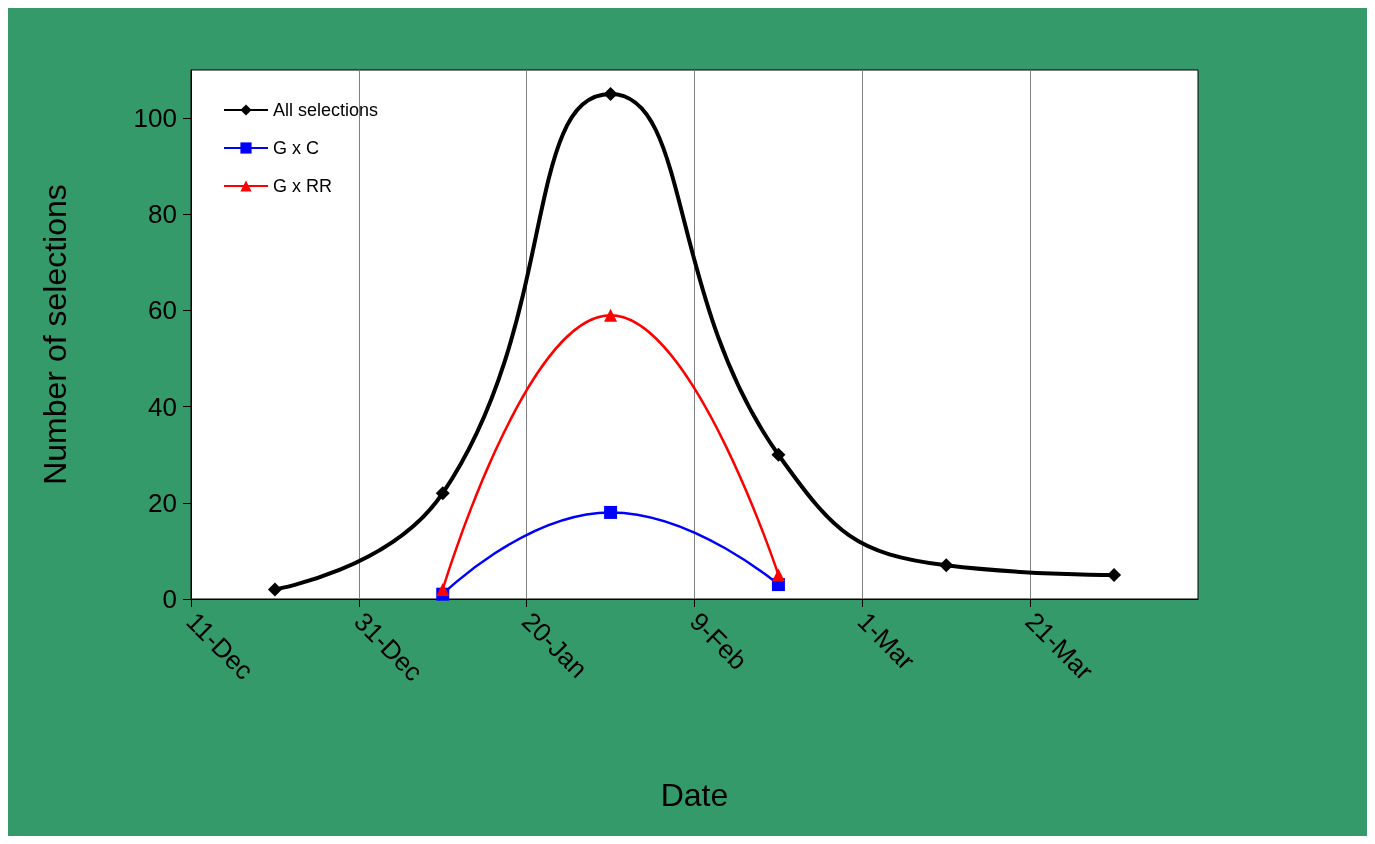 Image resolution: width=1375 pixels, height=844 pixels. I want to click on y-tick-label: 80, so click(162, 214).